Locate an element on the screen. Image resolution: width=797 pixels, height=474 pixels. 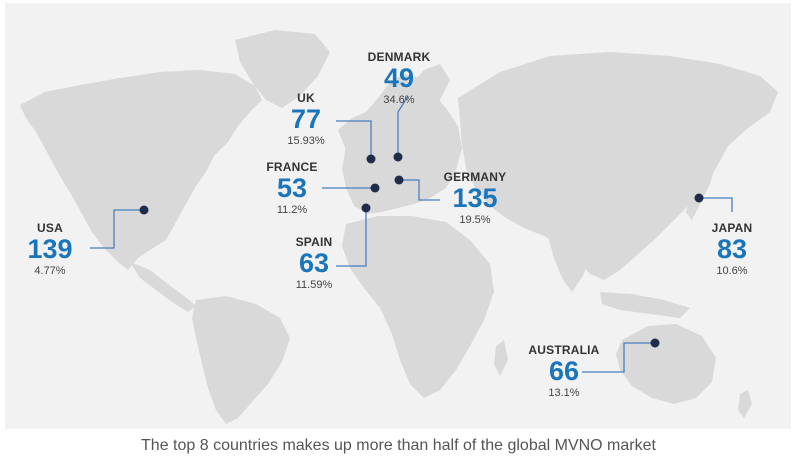
landmass-greenland is located at coordinates (282, 69).